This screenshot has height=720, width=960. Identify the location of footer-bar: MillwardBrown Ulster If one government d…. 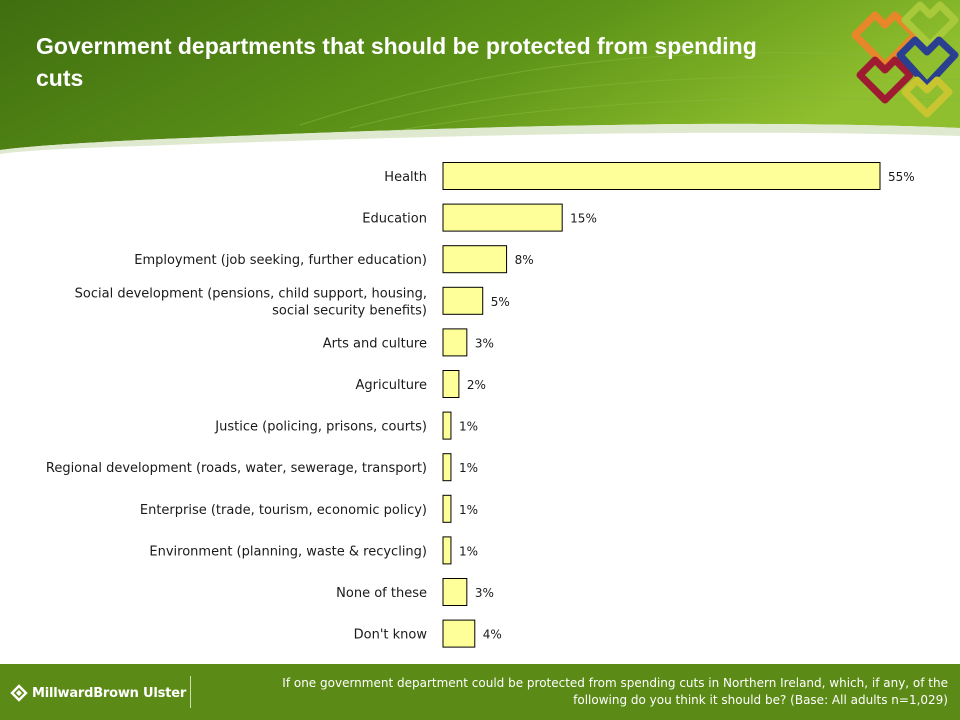
(480, 692).